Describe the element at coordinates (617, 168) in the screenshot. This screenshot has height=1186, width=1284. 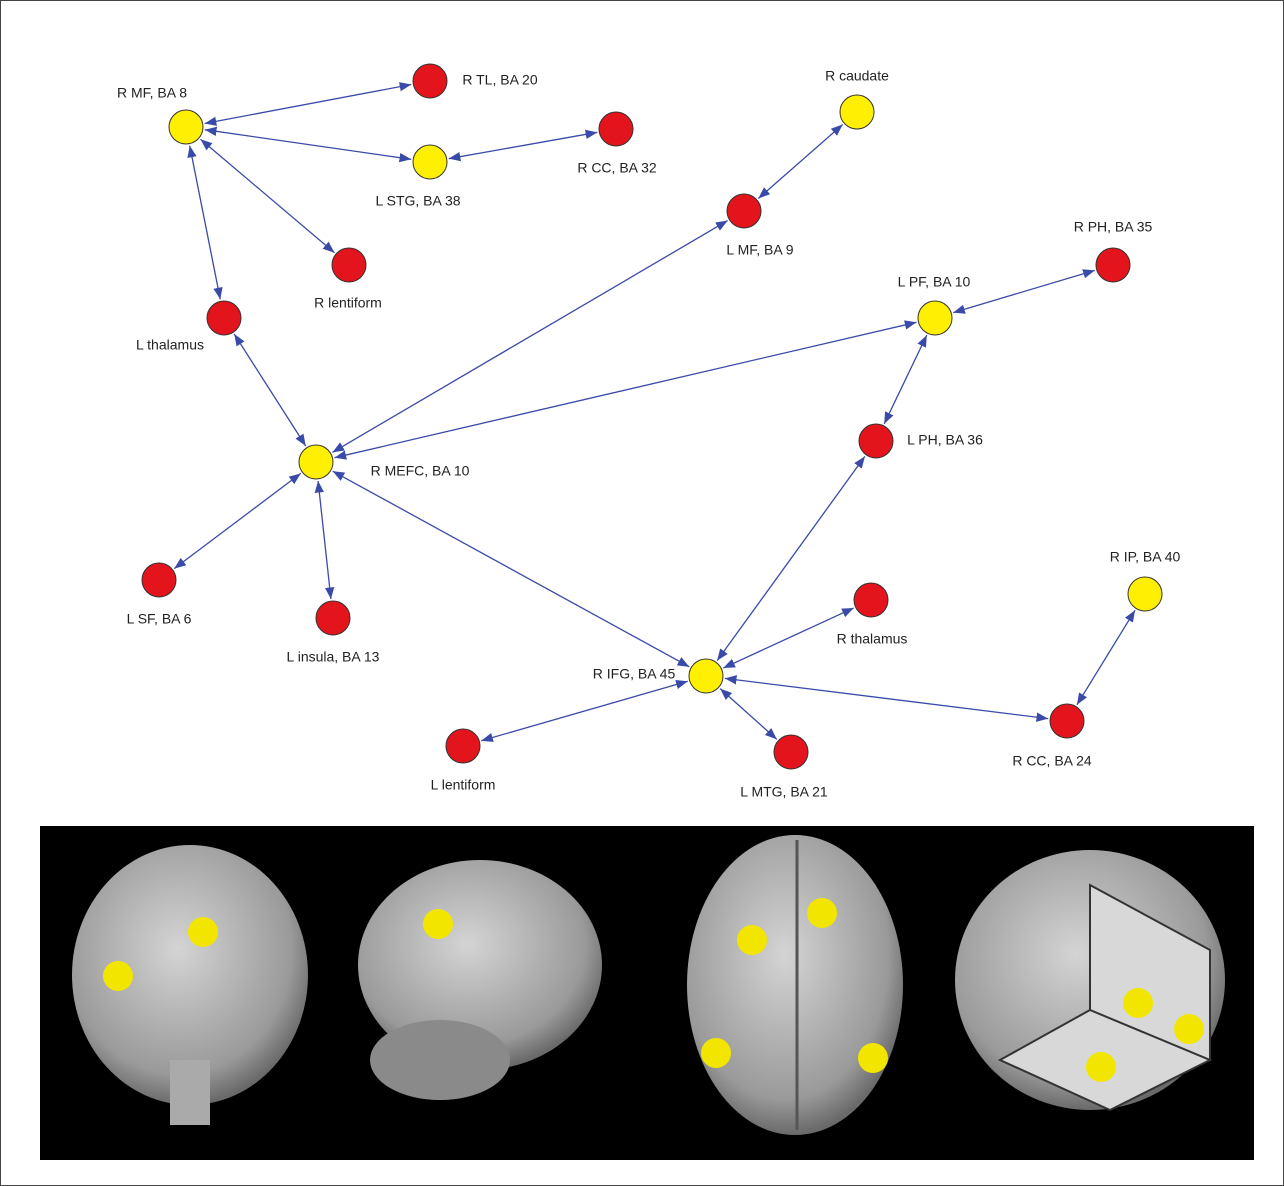
I see `node-label: R CC, BA 32` at that location.